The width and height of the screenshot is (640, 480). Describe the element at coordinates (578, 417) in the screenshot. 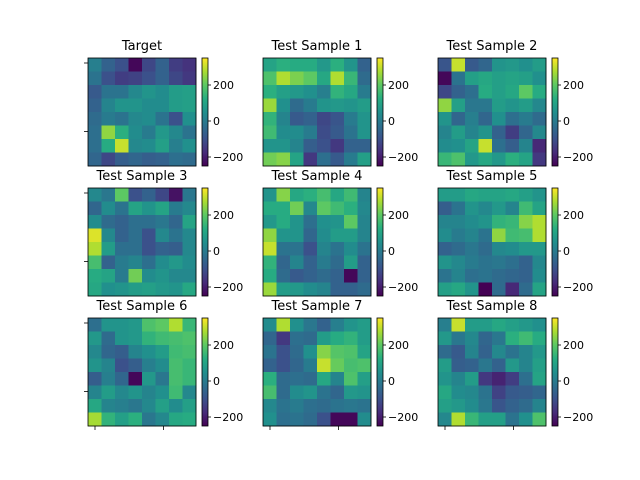

I see `colorbar-tick-label: −200` at that location.